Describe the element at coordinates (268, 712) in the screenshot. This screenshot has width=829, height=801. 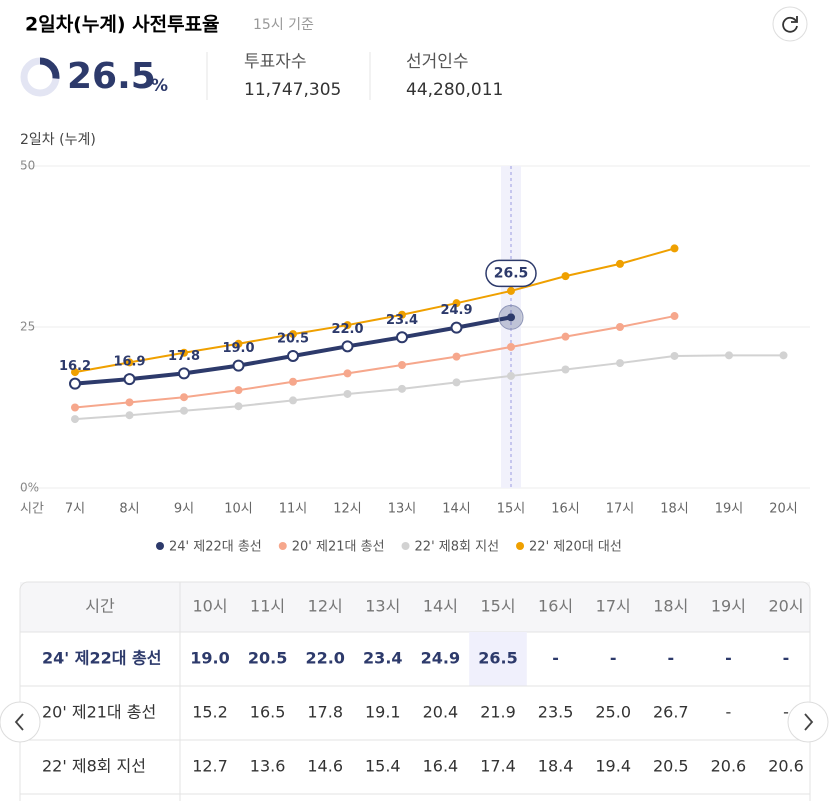
I see `table-cell: 16.5` at that location.